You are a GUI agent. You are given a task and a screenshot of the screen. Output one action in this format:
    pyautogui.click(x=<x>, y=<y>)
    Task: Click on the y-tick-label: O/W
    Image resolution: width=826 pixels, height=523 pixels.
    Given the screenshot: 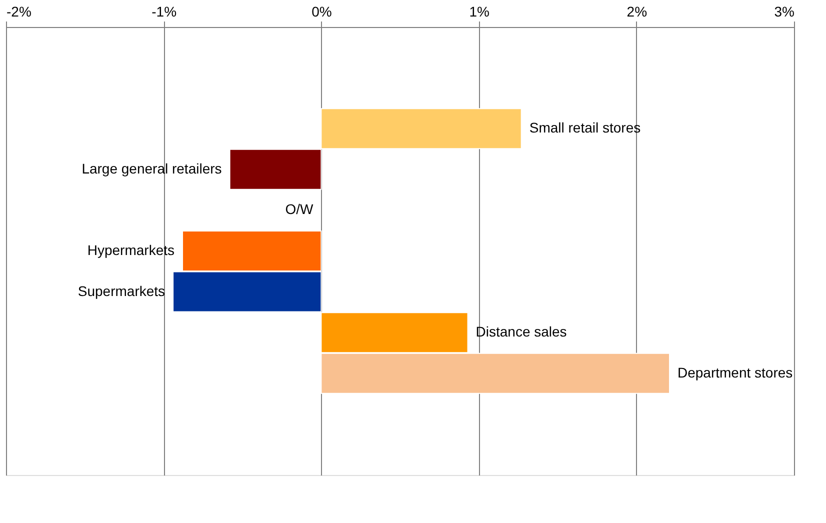 What is the action you would take?
    pyautogui.click(x=299, y=209)
    